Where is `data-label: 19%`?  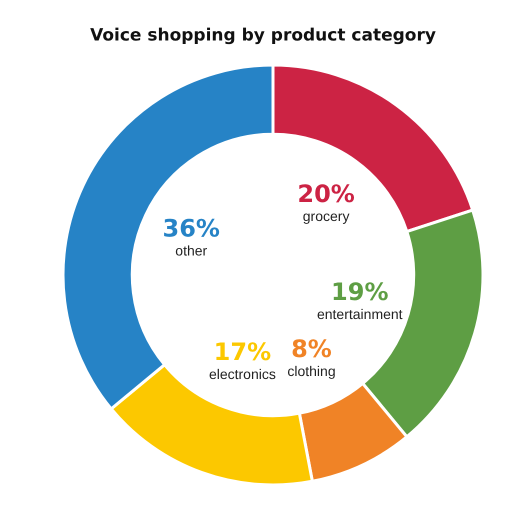 data-label: 19% is located at coordinates (359, 292).